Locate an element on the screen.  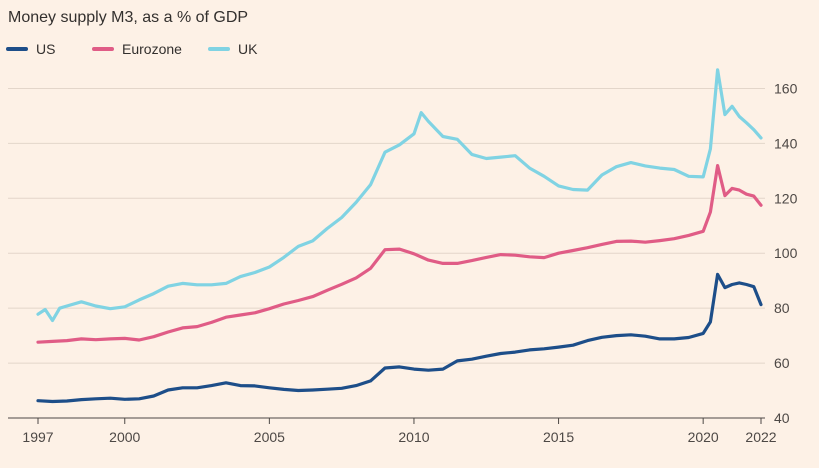
chart-title: Money supply M3, as a % of GDP is located at coordinates (128, 17).